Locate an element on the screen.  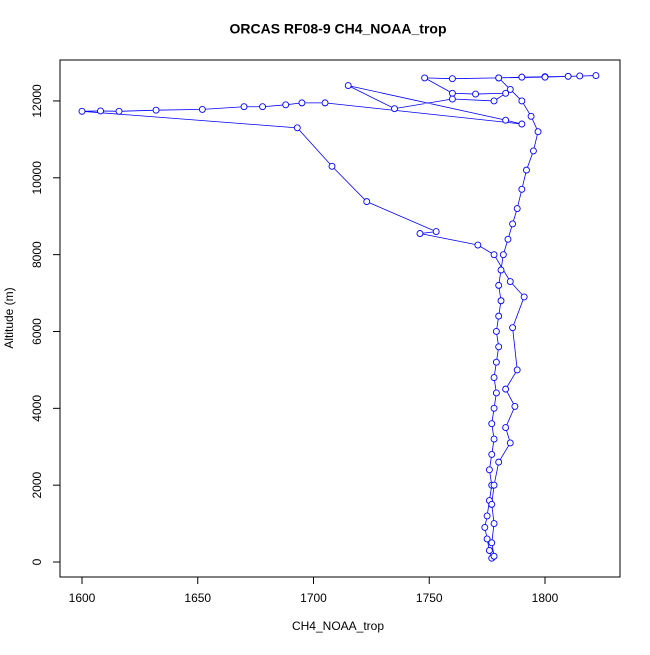
y-tick-label: 4000 is located at coordinates (37, 408).